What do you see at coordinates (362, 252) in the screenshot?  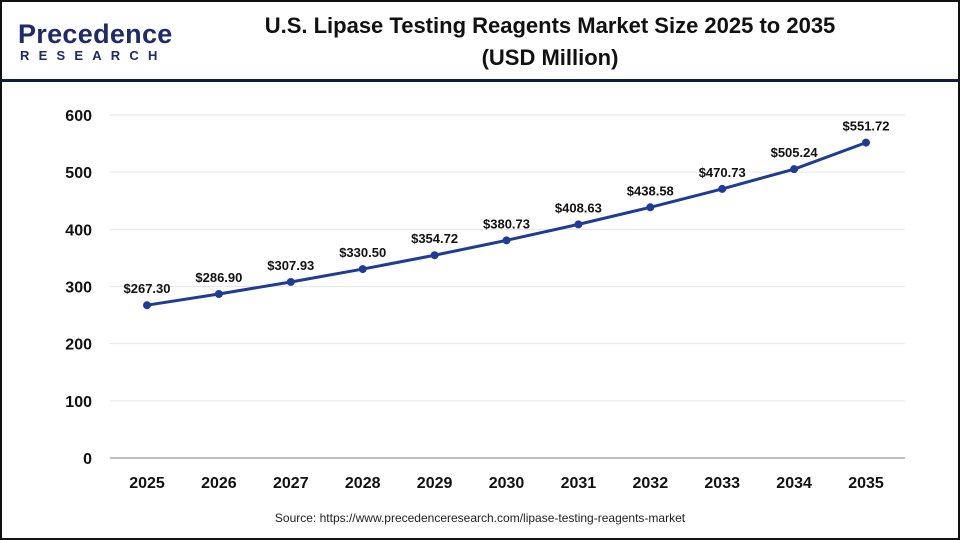 I see `data-label: $330.50` at bounding box center [362, 252].